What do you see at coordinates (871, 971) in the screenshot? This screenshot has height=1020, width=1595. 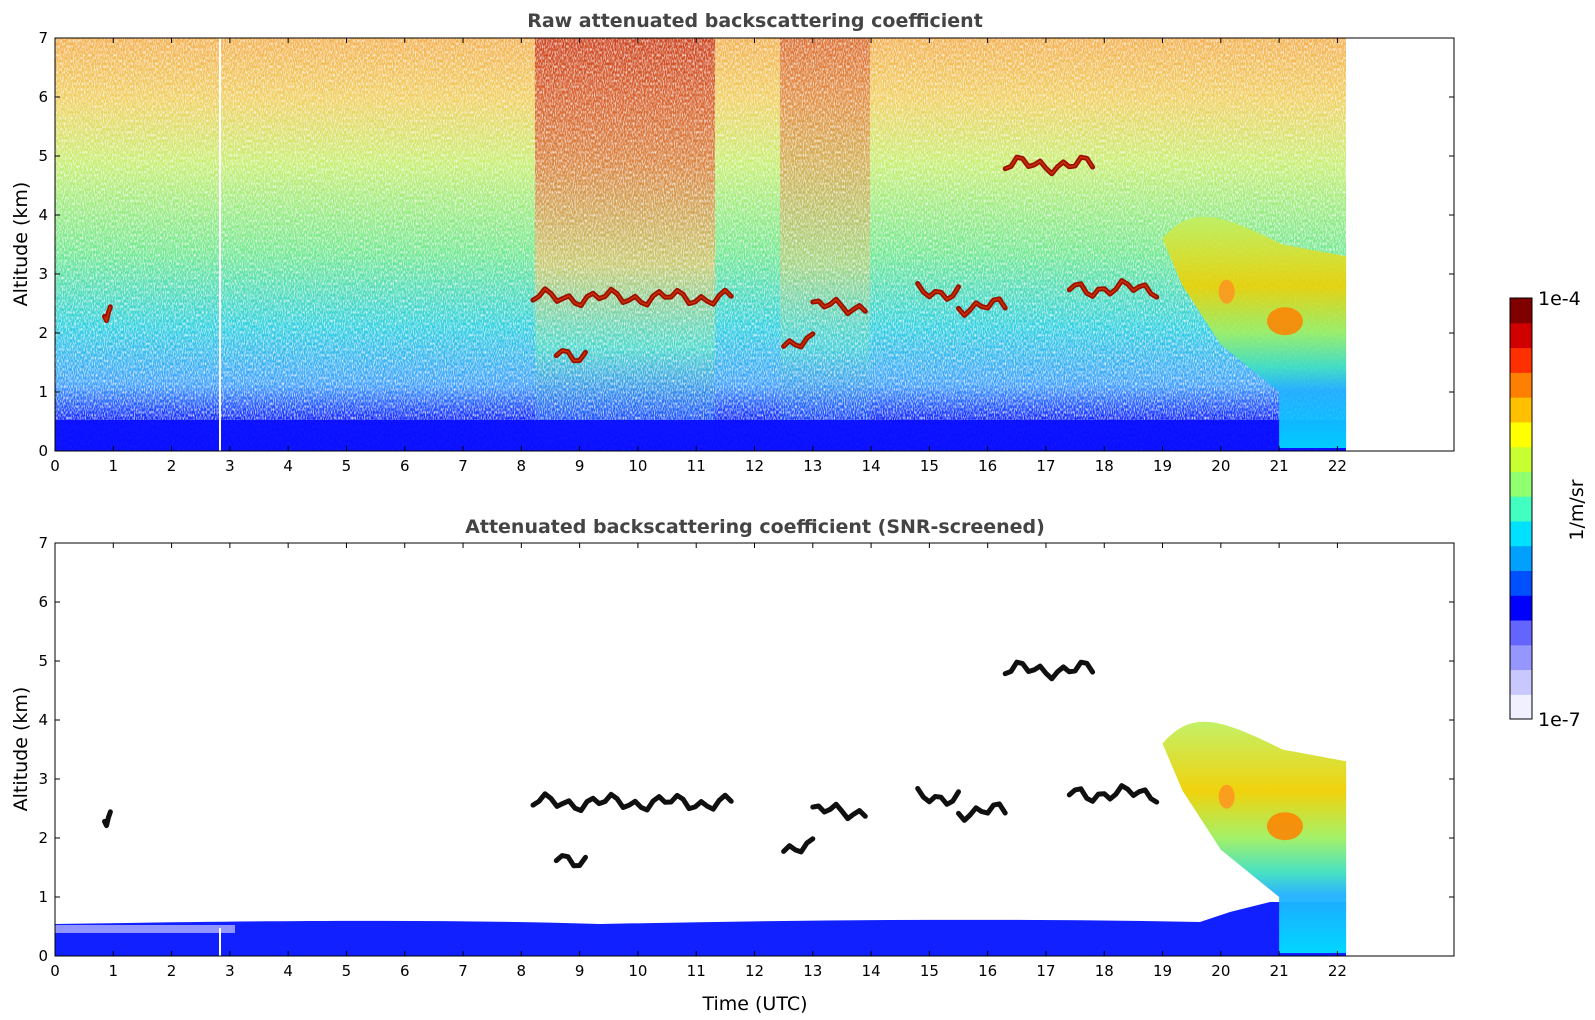 I see `bottom-x-tick-label: 14` at bounding box center [871, 971].